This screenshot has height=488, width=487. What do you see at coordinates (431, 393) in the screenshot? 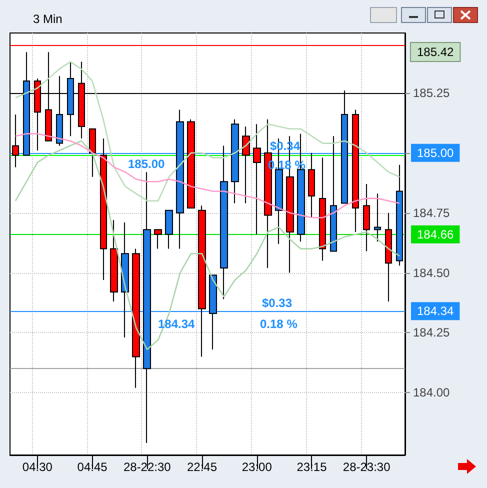
I see `y-tick-label: 184.00` at bounding box center [431, 393].